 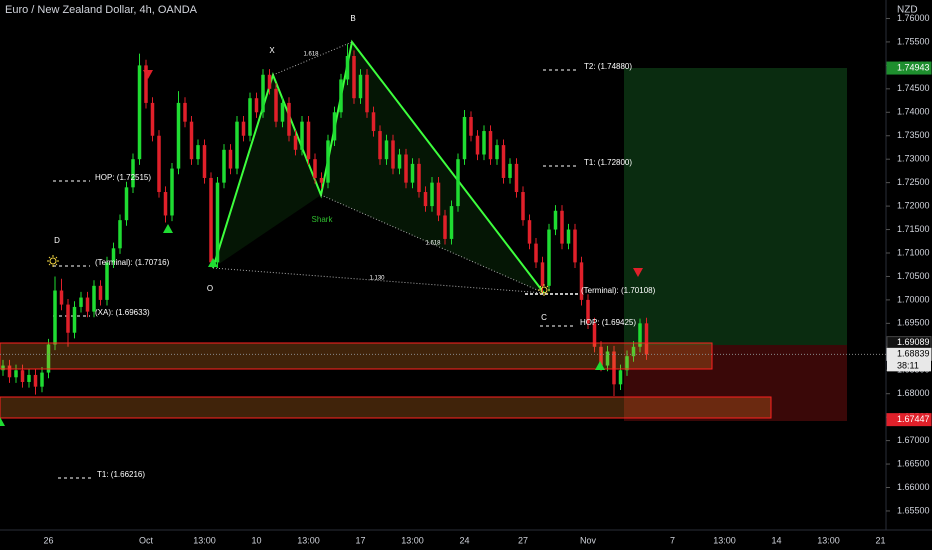 What do you see at coordinates (48, 540) in the screenshot?
I see `x-tick-label: 26` at bounding box center [48, 540].